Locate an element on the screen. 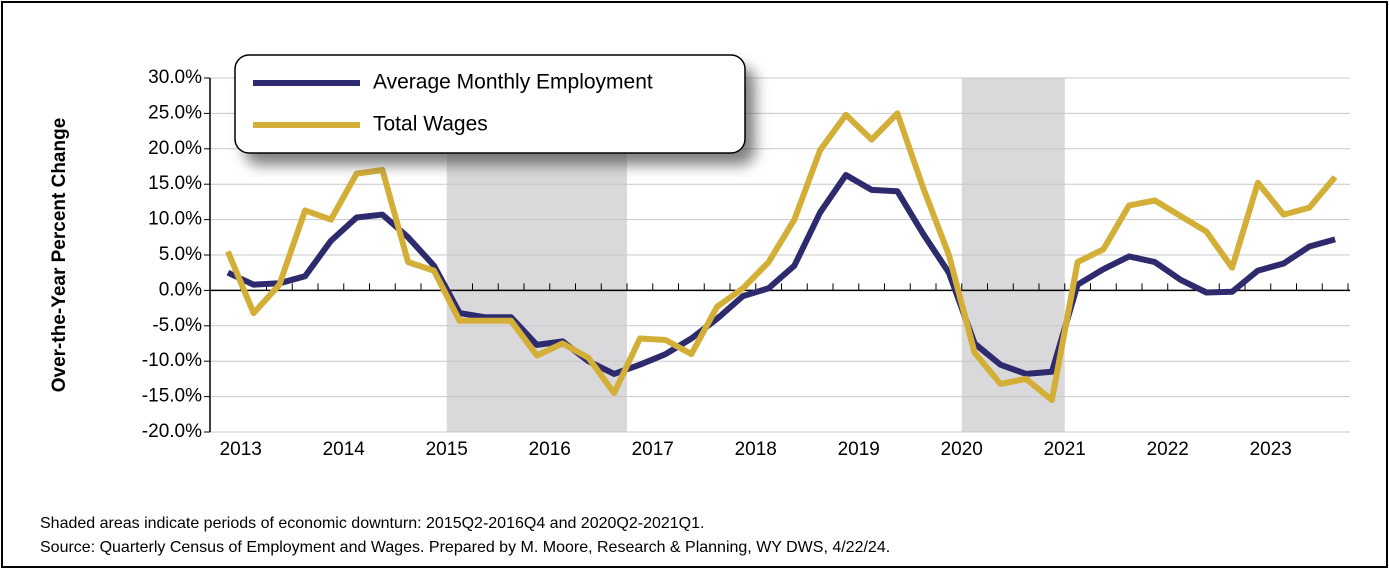 The height and width of the screenshot is (574, 1389). legend is located at coordinates (490, 104).